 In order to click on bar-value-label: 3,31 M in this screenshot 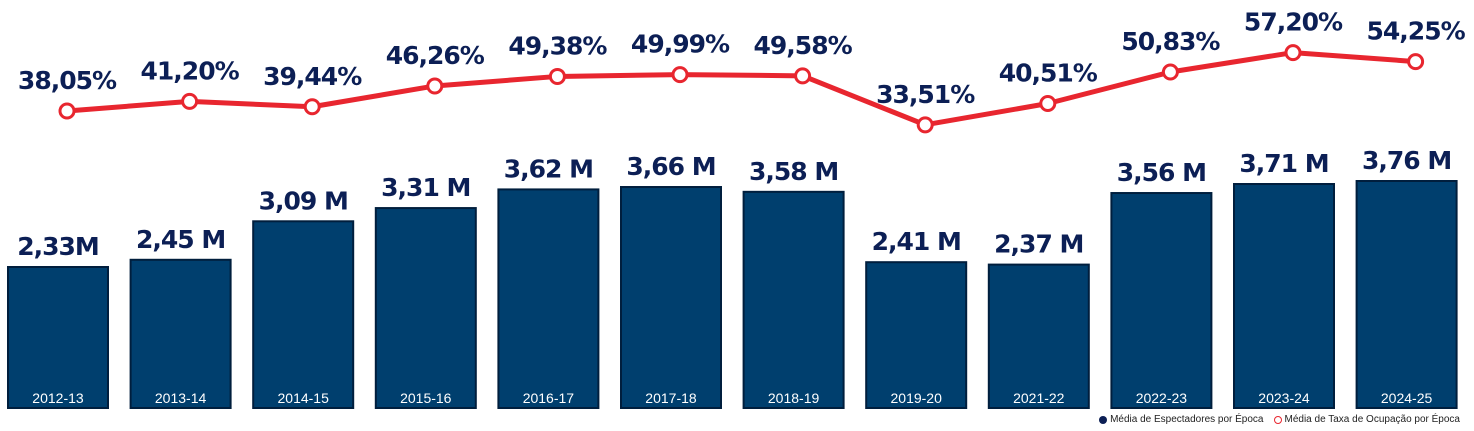, I will do `click(425, 187)`.